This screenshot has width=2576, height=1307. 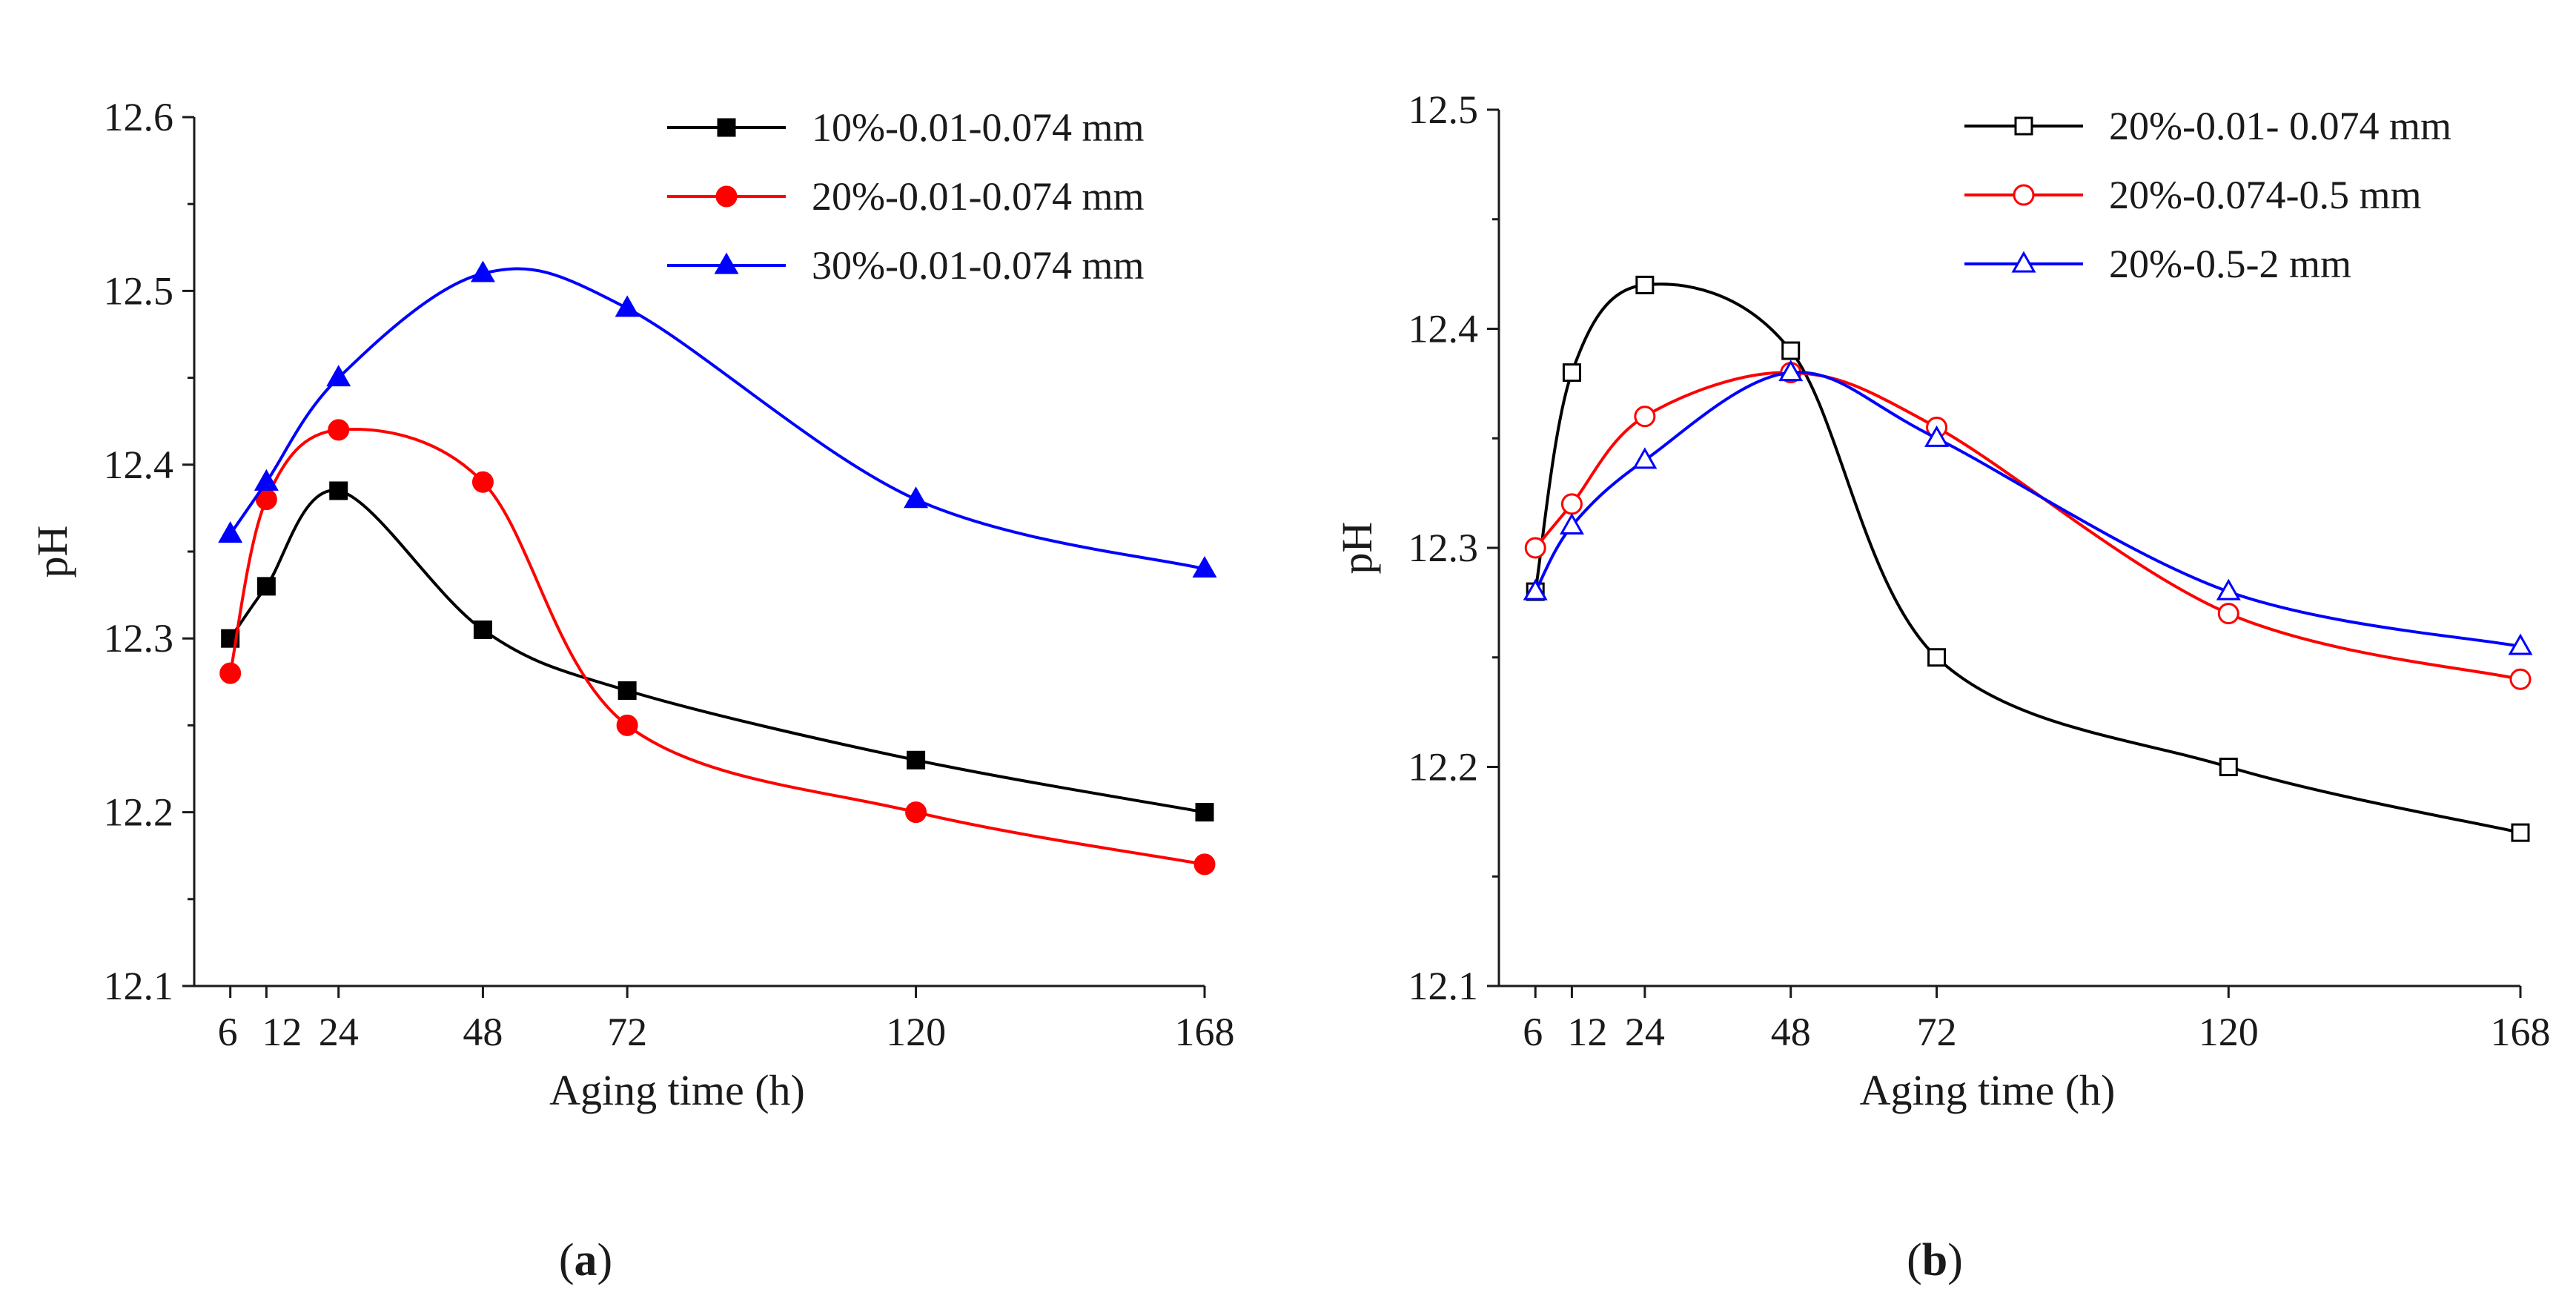 I want to click on panel-a-x-axis-title: Aging time (h), so click(x=677, y=1090).